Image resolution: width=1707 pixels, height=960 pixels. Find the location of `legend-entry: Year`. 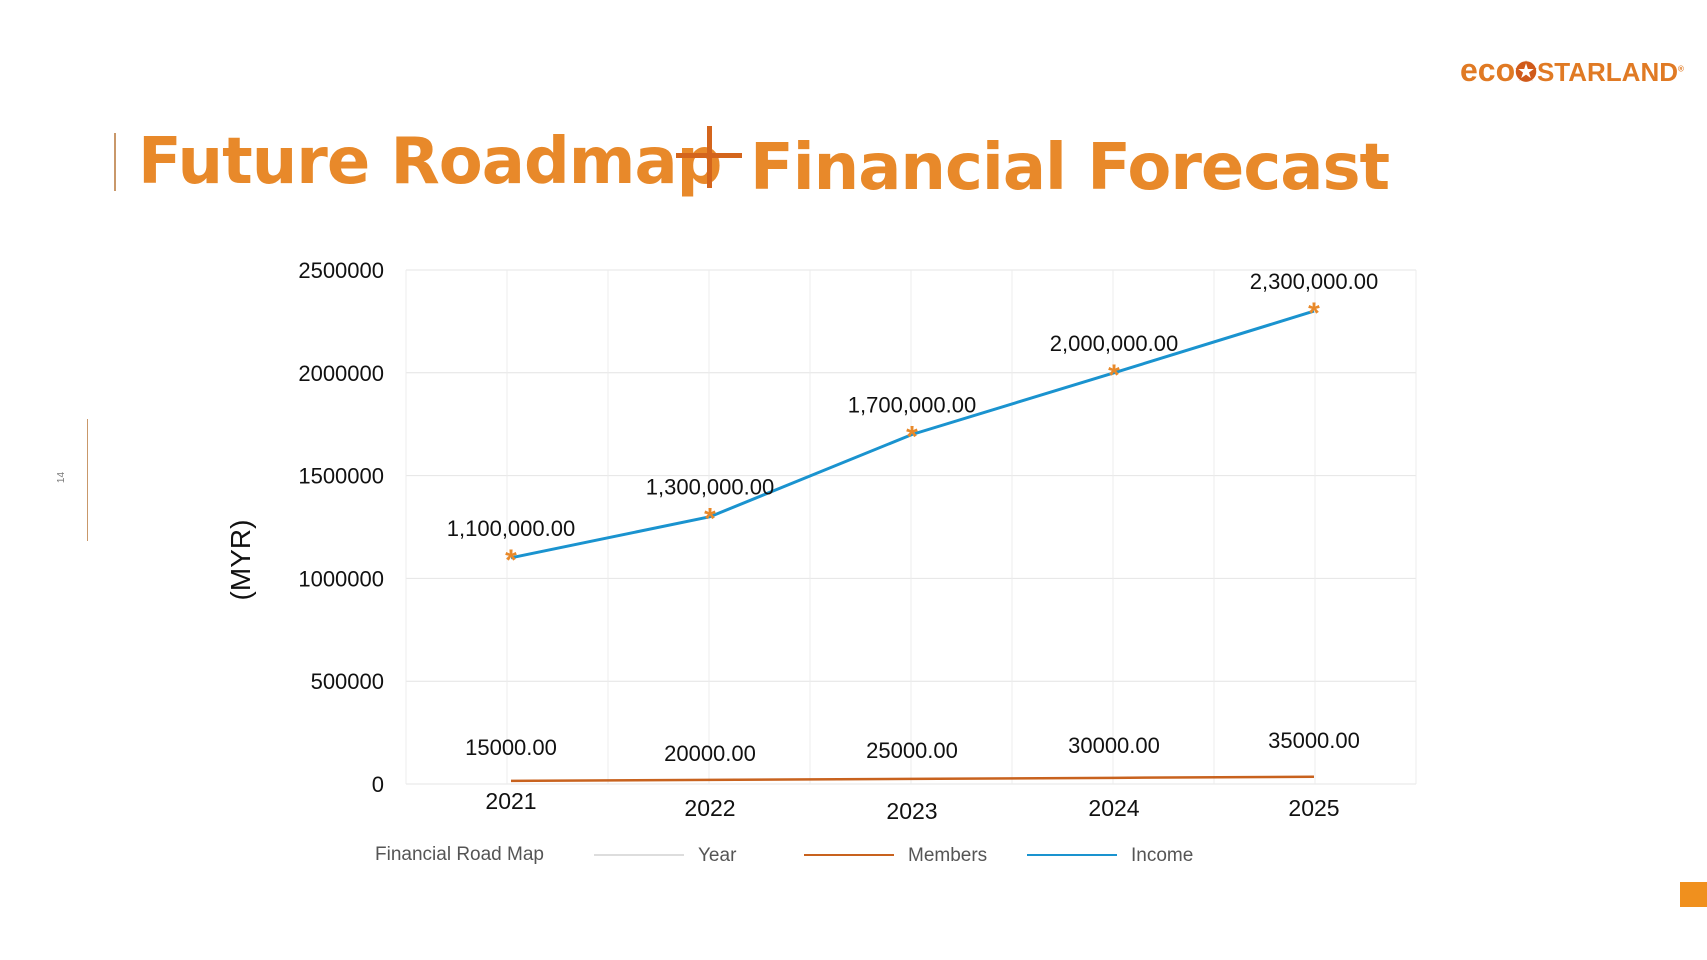

legend-entry: Year is located at coordinates (717, 855).